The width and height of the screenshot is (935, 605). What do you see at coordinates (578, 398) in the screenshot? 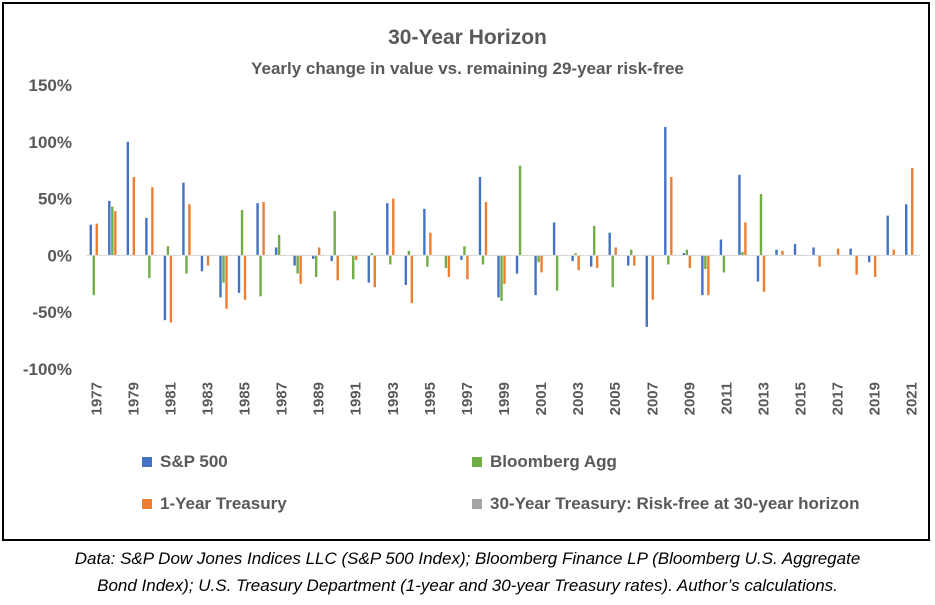
I see `x-tick-label: 2003` at bounding box center [578, 398].